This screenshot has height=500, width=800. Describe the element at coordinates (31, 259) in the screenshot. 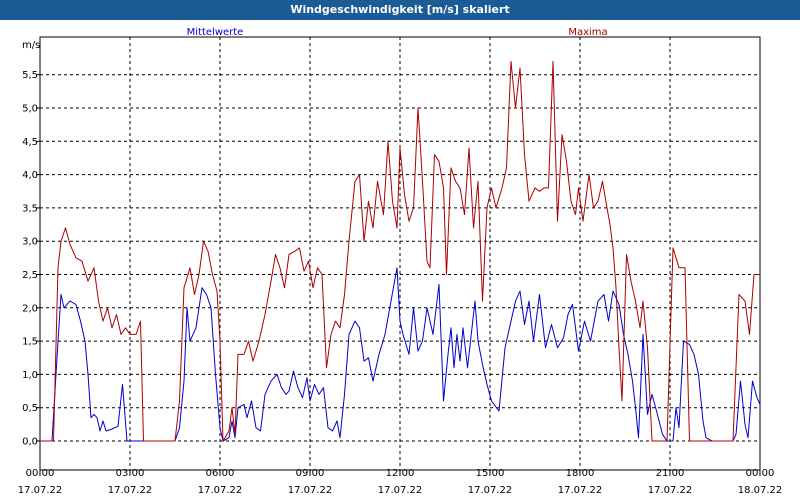

I see `y-axis-ticks: 0,0 0,5 1,0 1,5 2,0 2,5 3,0 3,5 4,0 4,5 5,0 5,5` at that location.